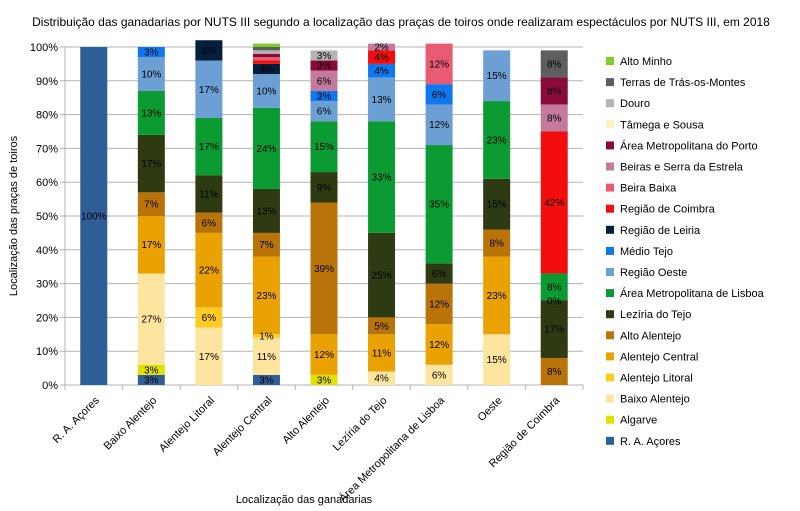 This screenshot has width=800, height=511. I want to click on segment-label: 35%, so click(439, 205).